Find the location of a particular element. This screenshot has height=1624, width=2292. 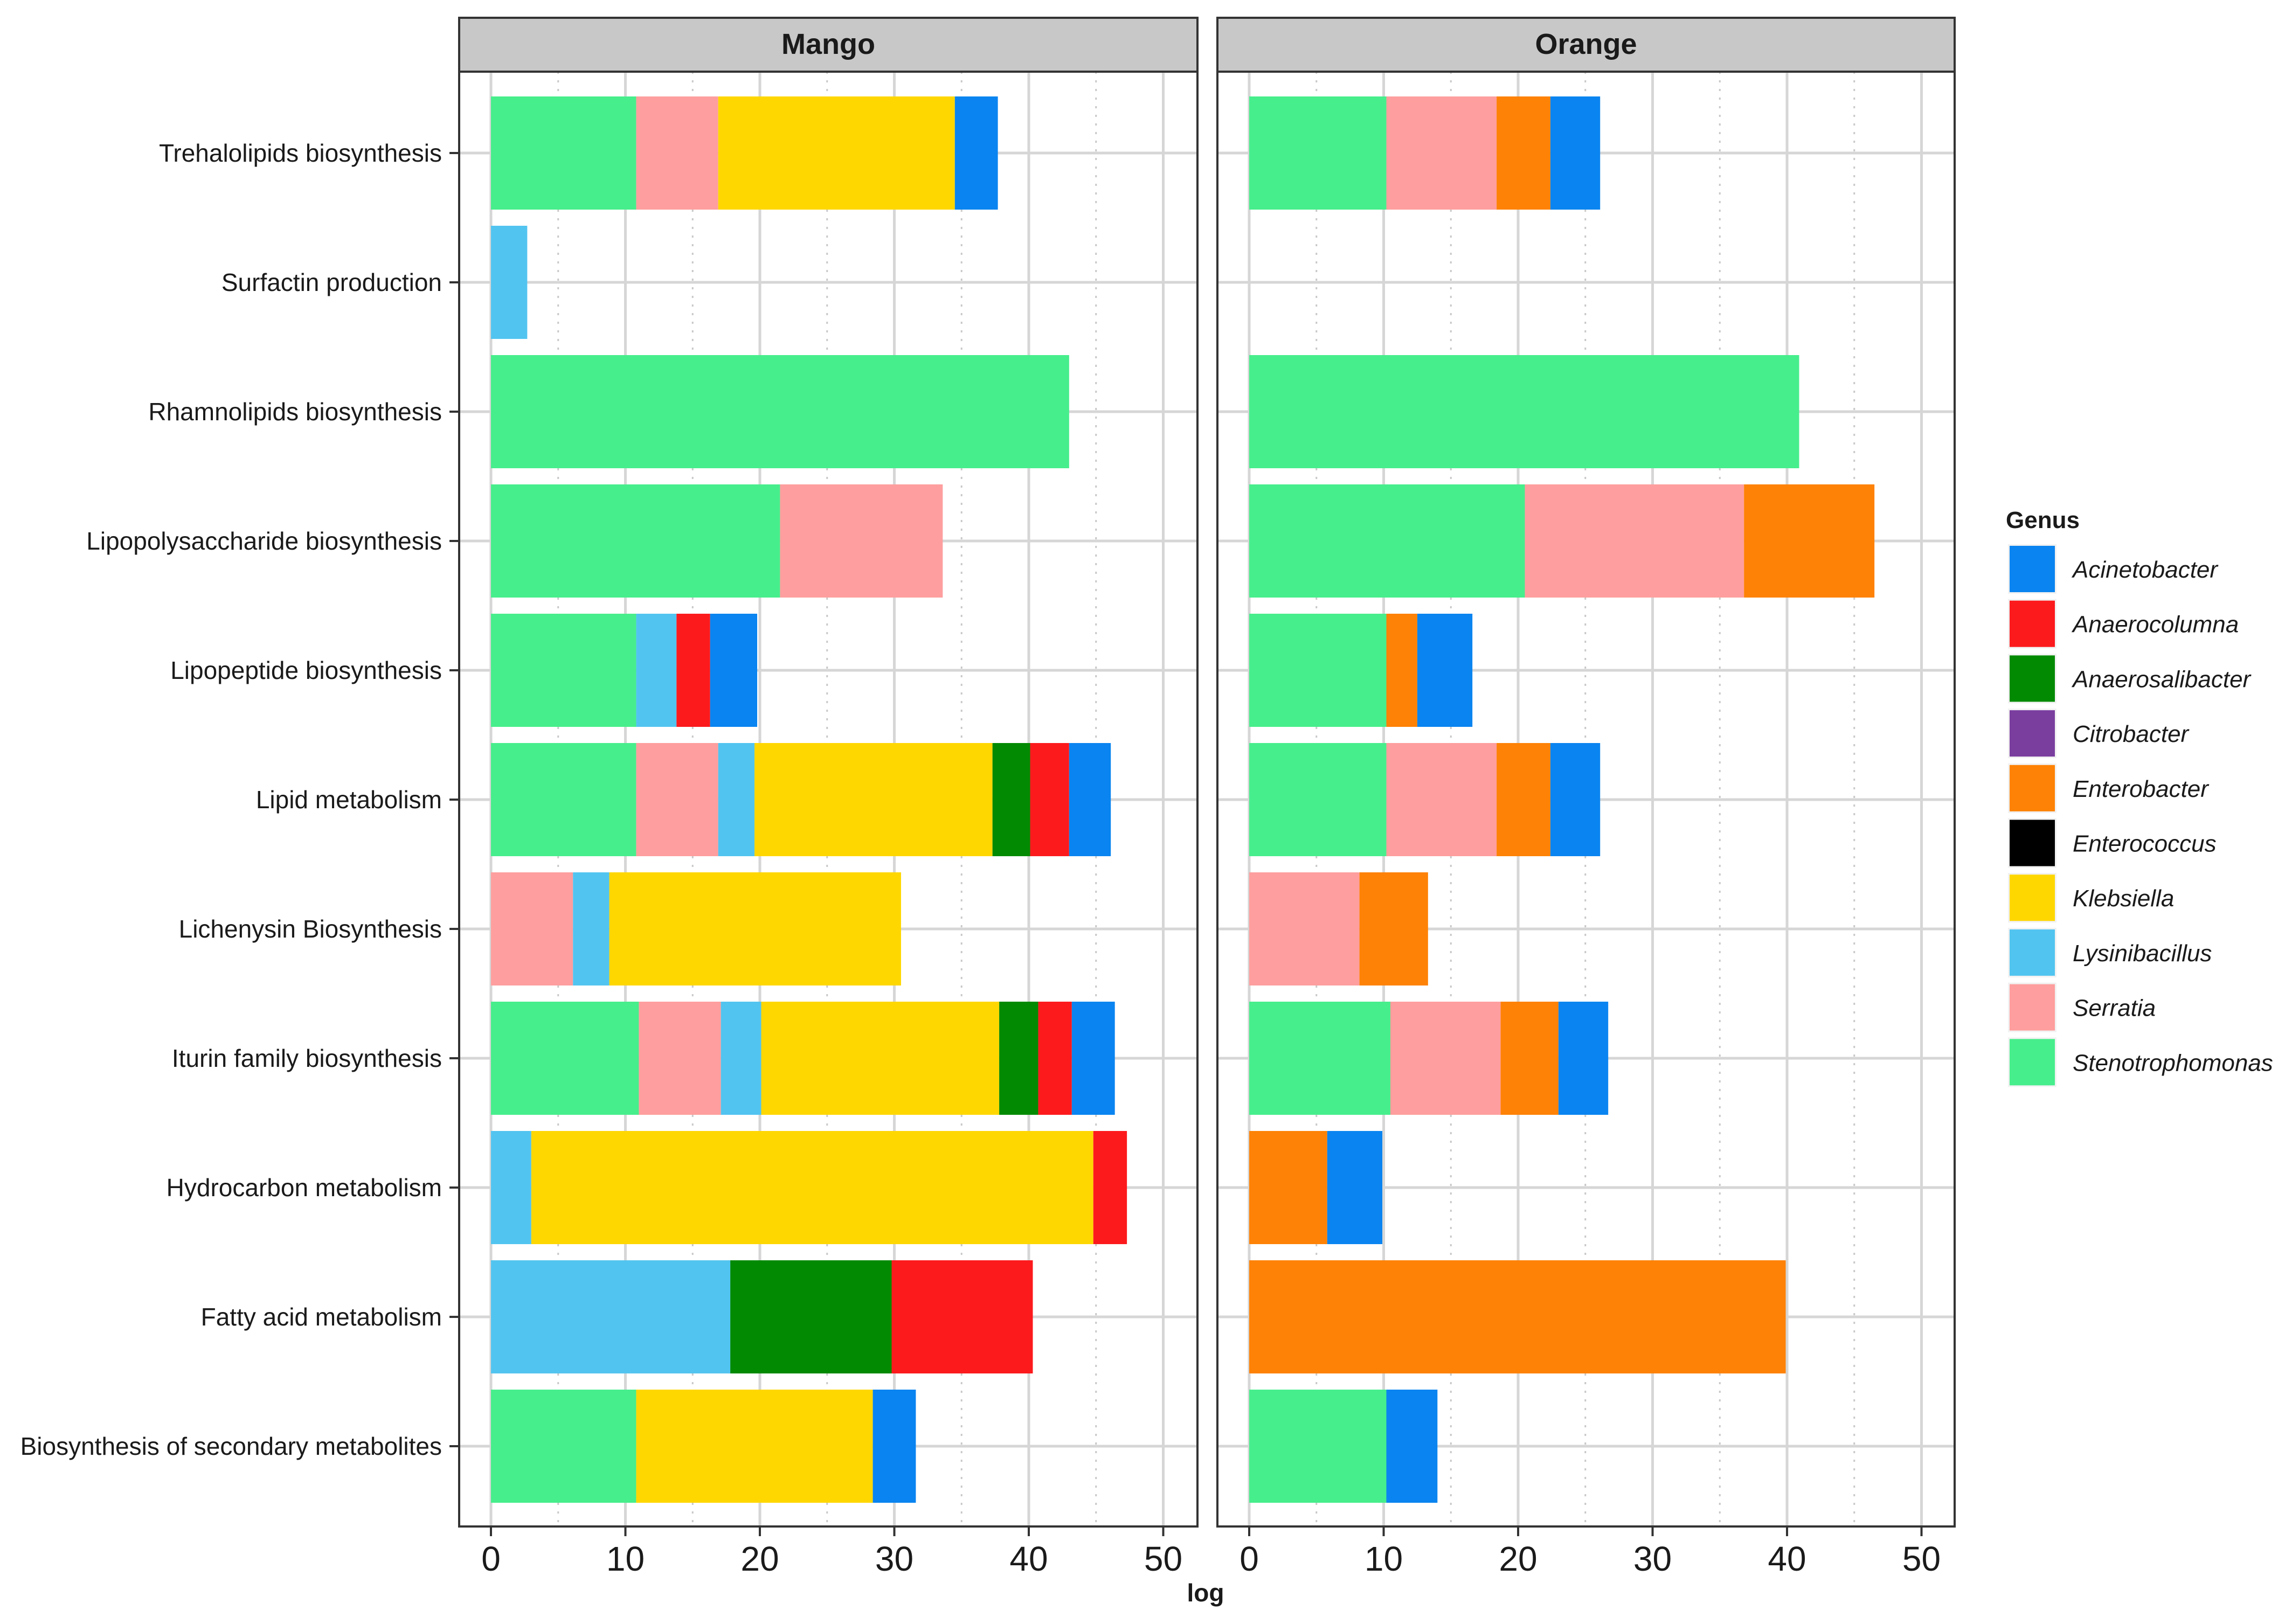

legend-label: Acinetobacter is located at coordinates (2145, 570).